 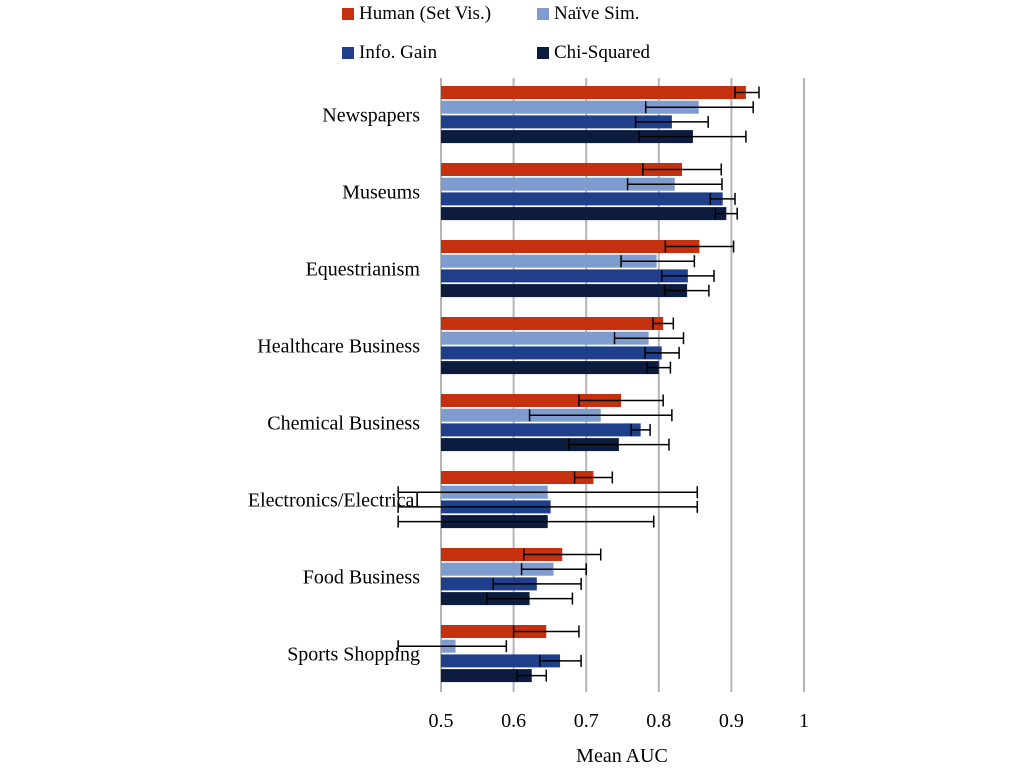 What do you see at coordinates (804, 721) in the screenshot?
I see `x-tick-label: 1` at bounding box center [804, 721].